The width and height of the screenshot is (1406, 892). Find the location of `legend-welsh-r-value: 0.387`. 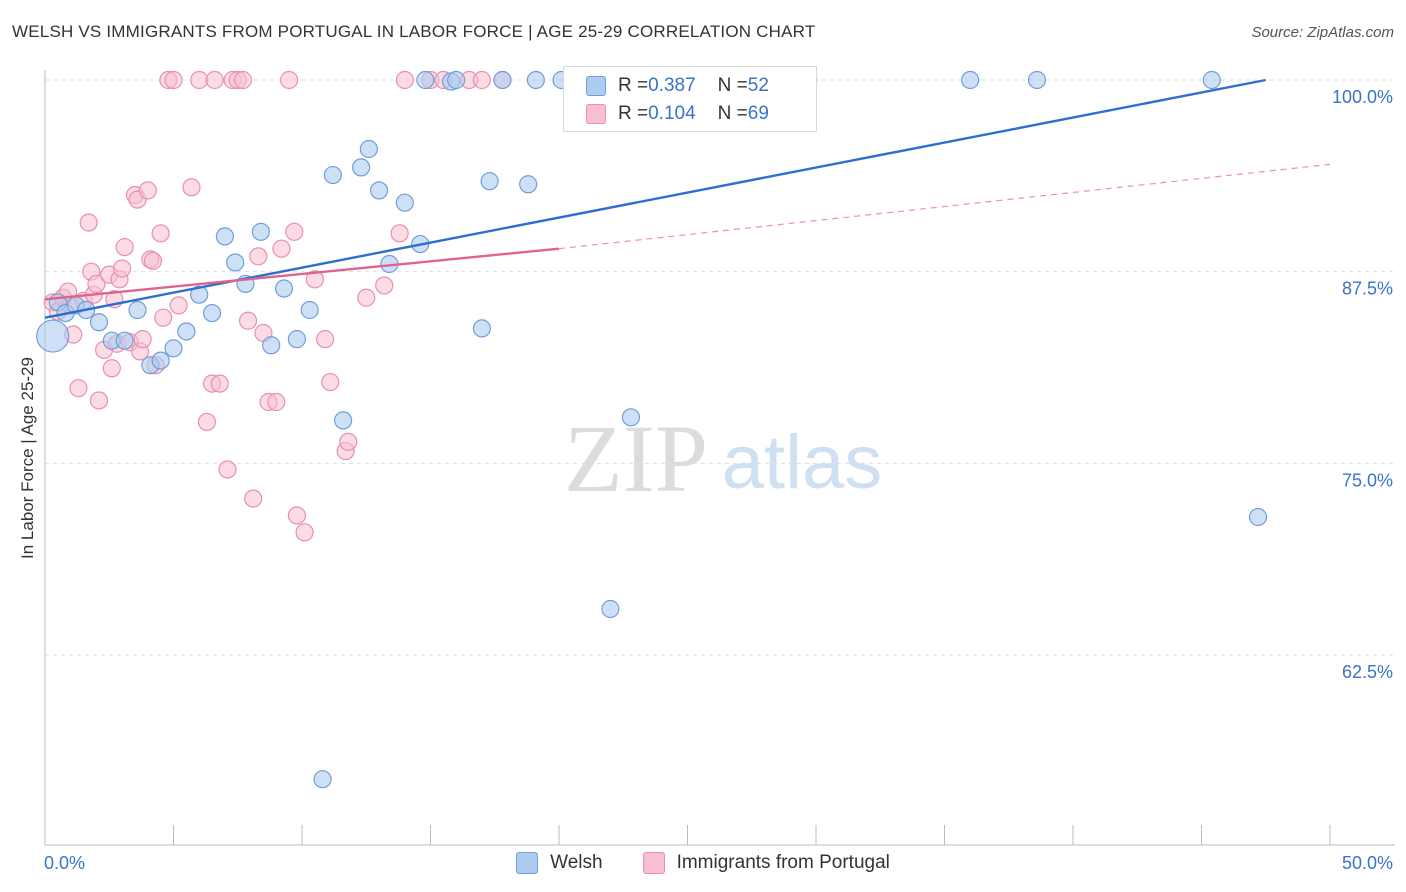

legend-welsh-r-value: 0.387 is located at coordinates (672, 85).